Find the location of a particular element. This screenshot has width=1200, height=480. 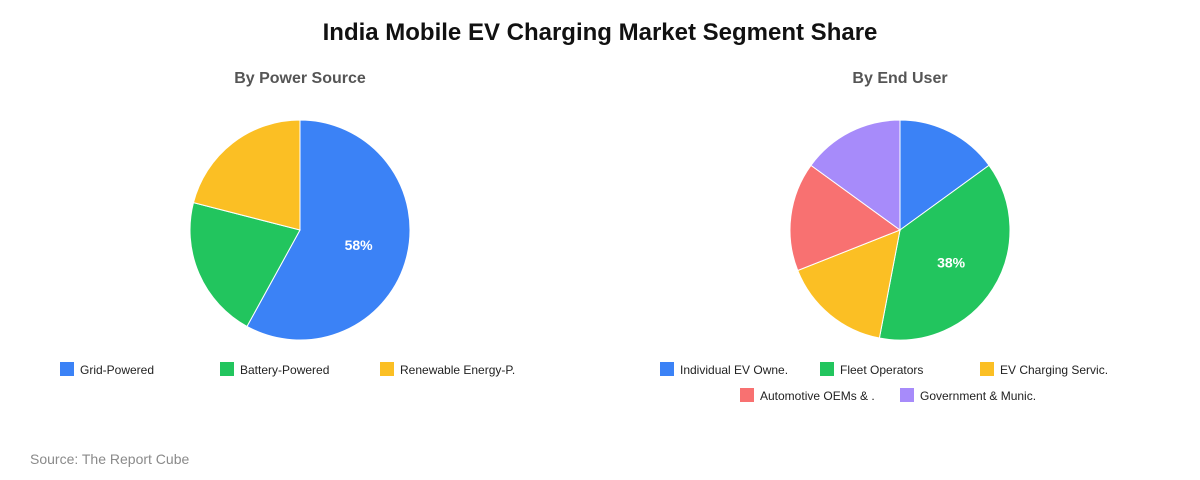

pie-slice-ev-charging-servic is located at coordinates (849, 284).